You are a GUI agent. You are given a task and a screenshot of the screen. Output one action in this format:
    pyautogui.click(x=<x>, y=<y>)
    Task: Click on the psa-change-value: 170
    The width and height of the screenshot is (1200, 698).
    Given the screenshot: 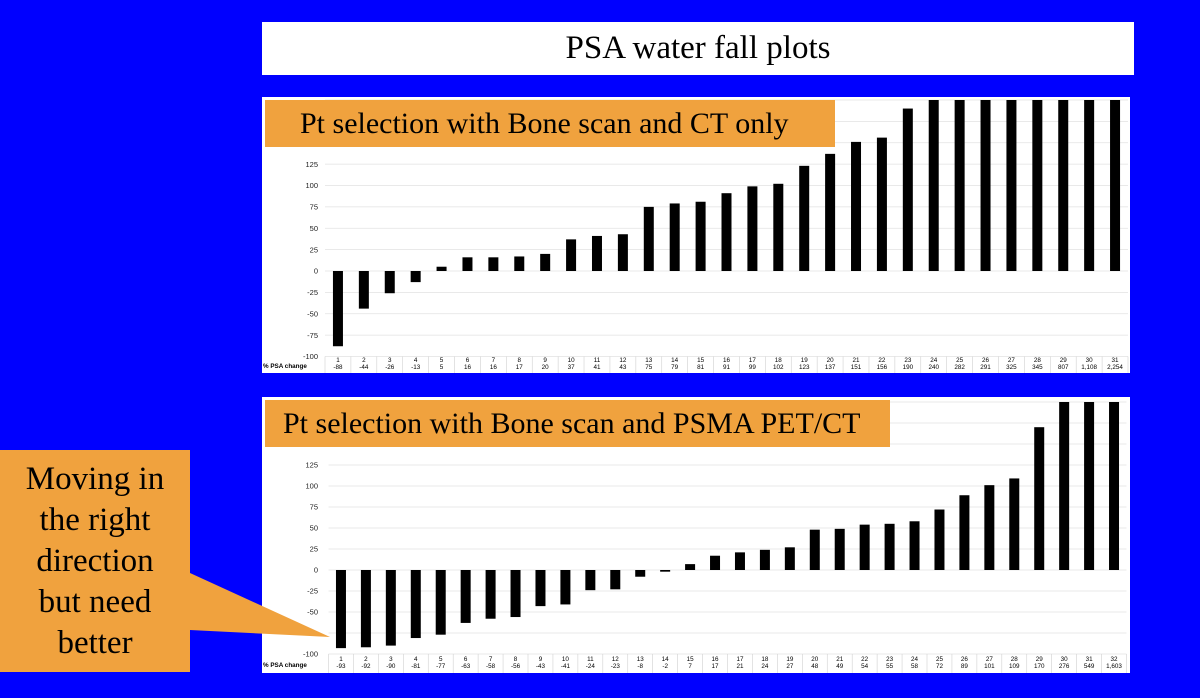 What is the action you would take?
    pyautogui.click(x=1039, y=666)
    